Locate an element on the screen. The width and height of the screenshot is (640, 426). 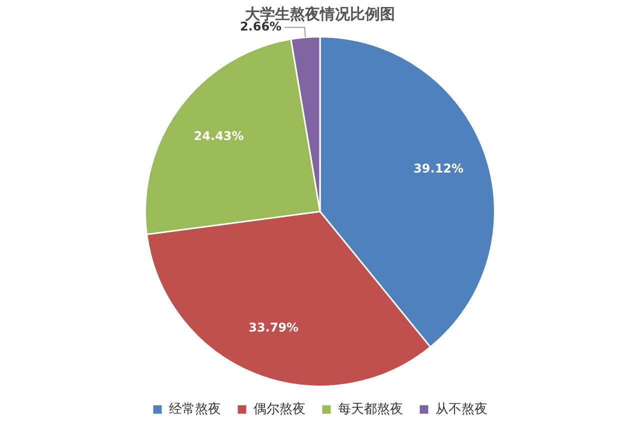
data-label: 39.12% is located at coordinates (439, 168).